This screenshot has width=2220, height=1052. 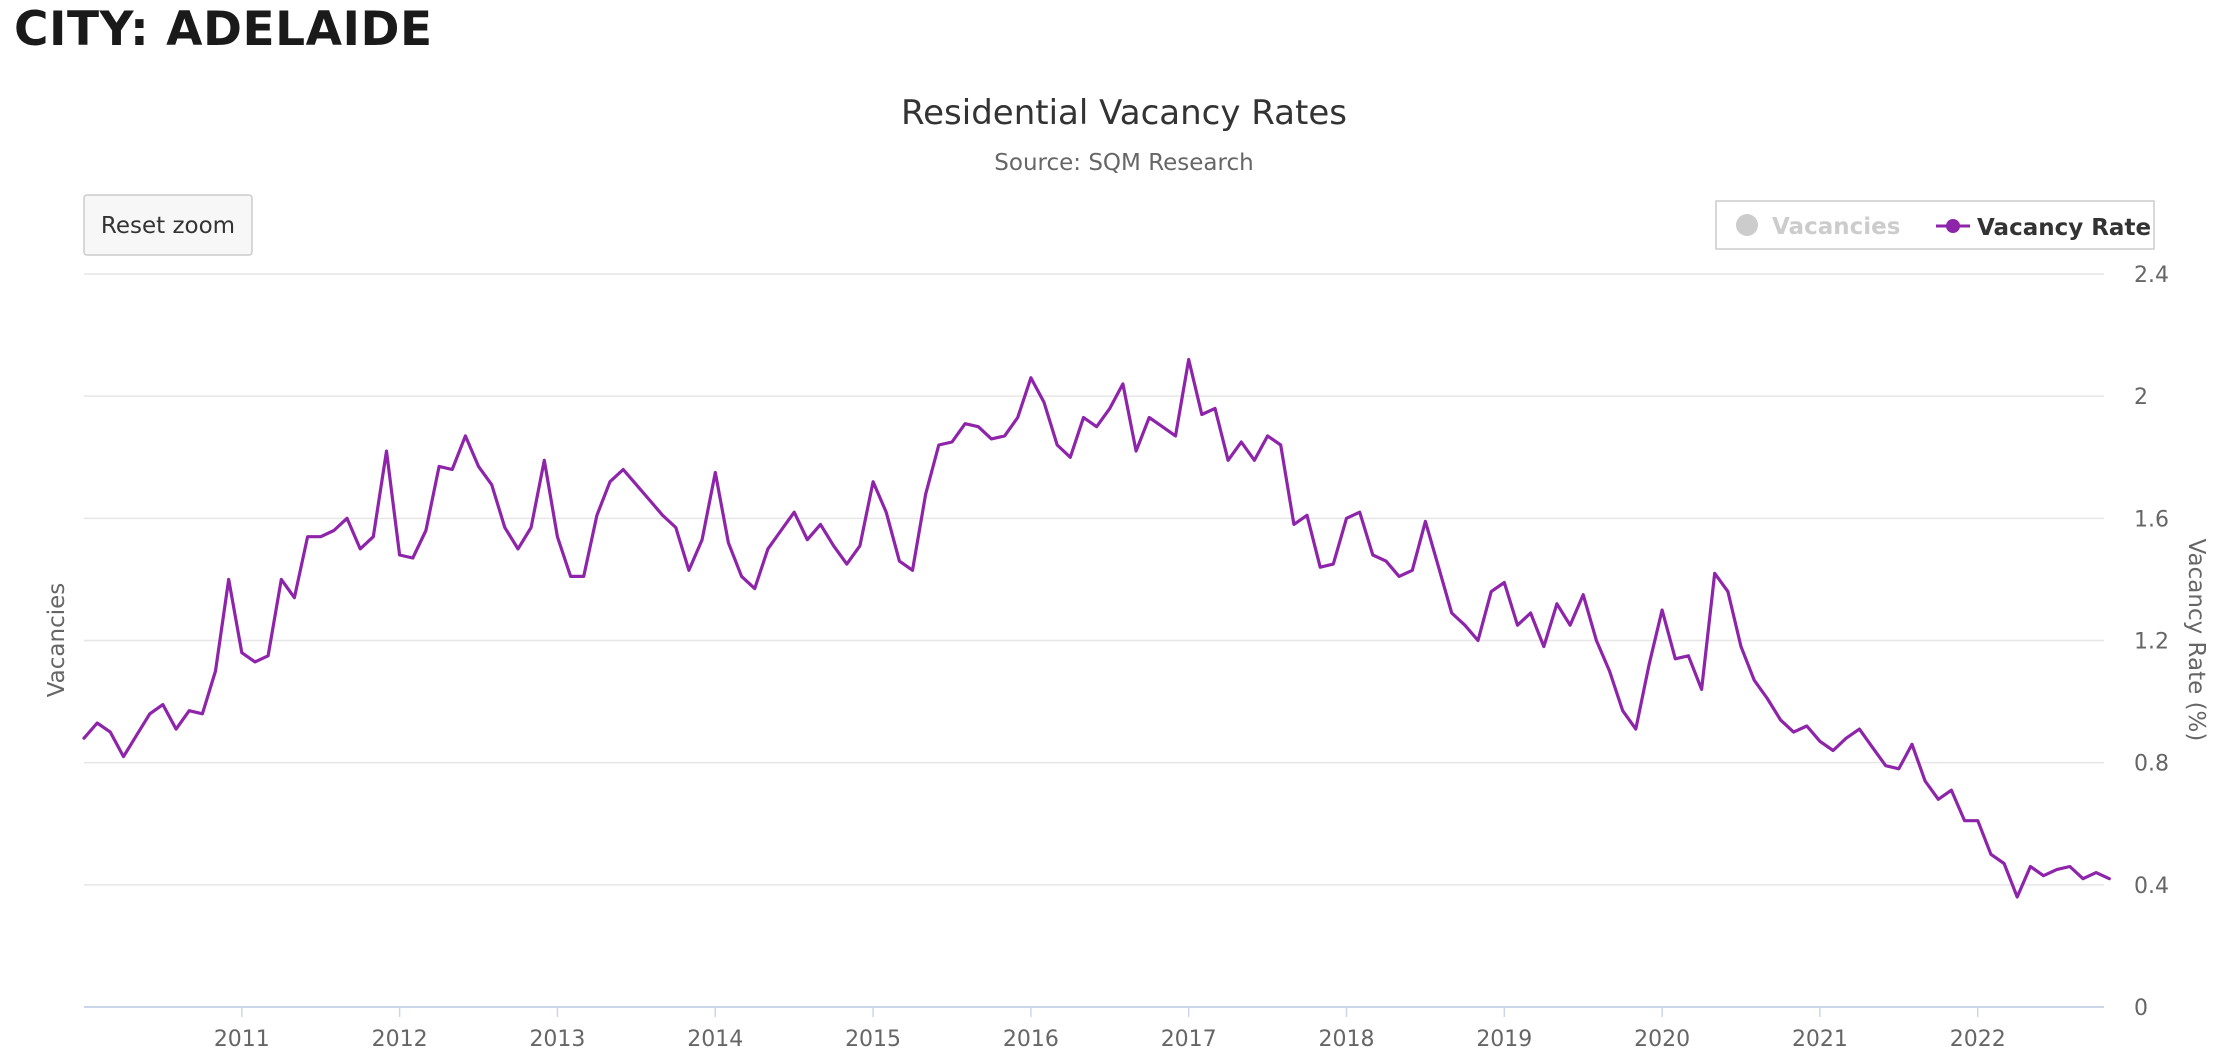 I want to click on x-tick-label: 2011, so click(x=242, y=1039).